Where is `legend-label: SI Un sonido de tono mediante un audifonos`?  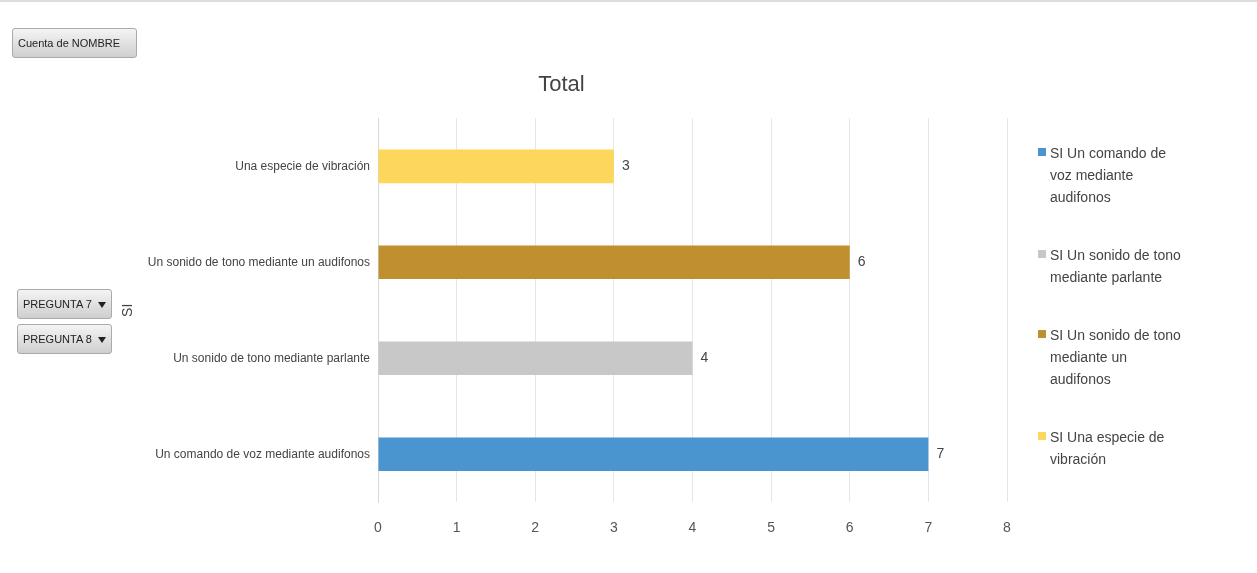 legend-label: SI Un sonido de tono mediante un audifonos is located at coordinates (1115, 357).